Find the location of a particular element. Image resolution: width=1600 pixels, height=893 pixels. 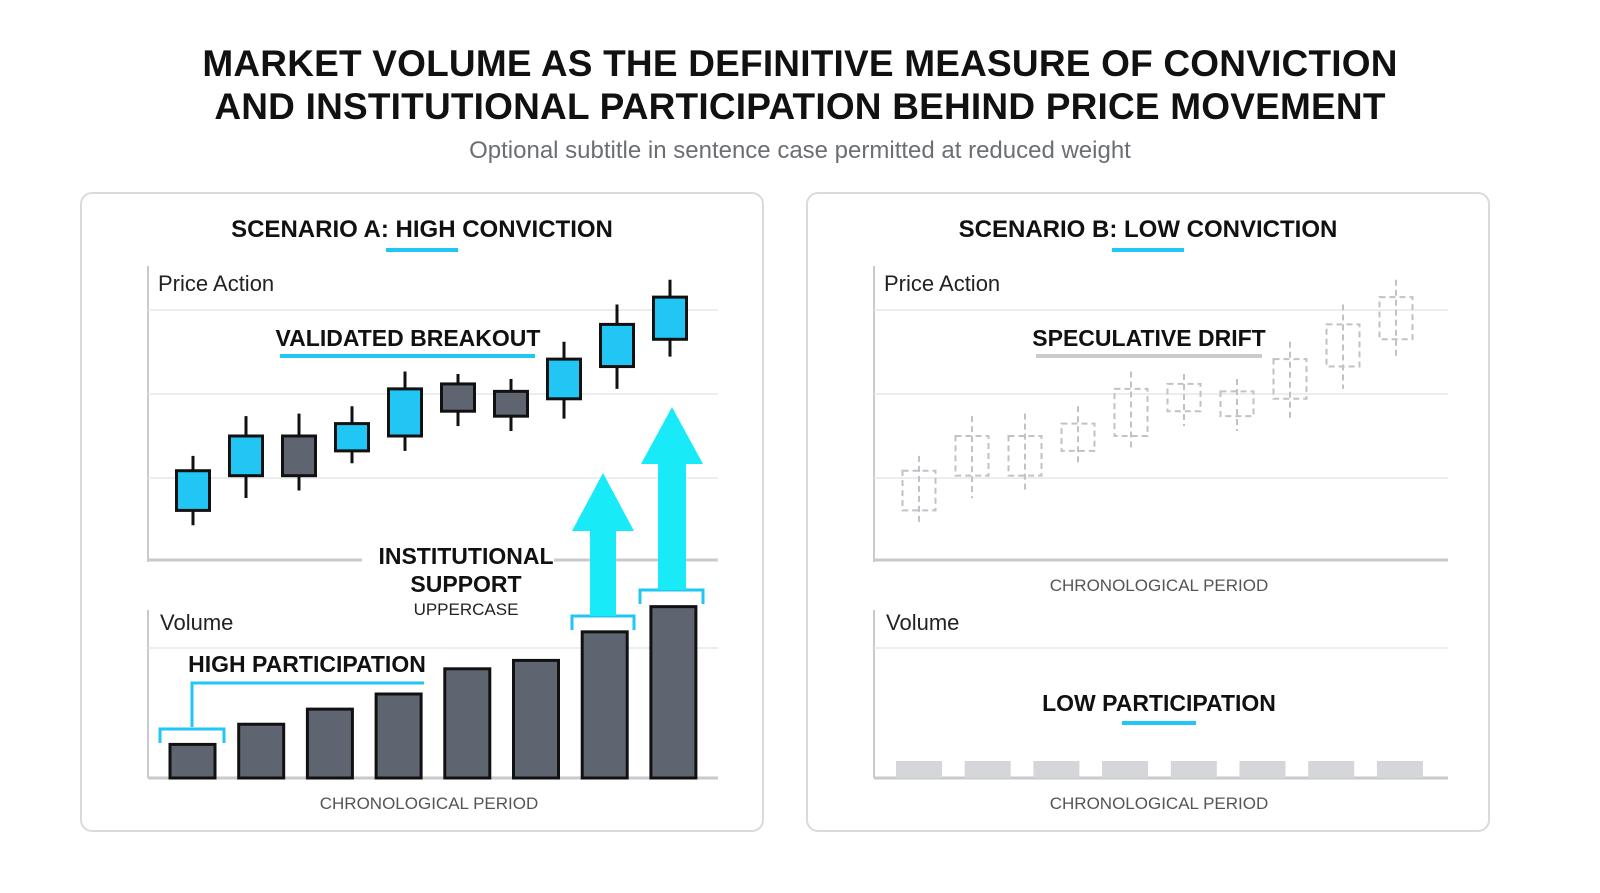

high-participation-label: HIGH PARTICIPATION is located at coordinates (307, 664).